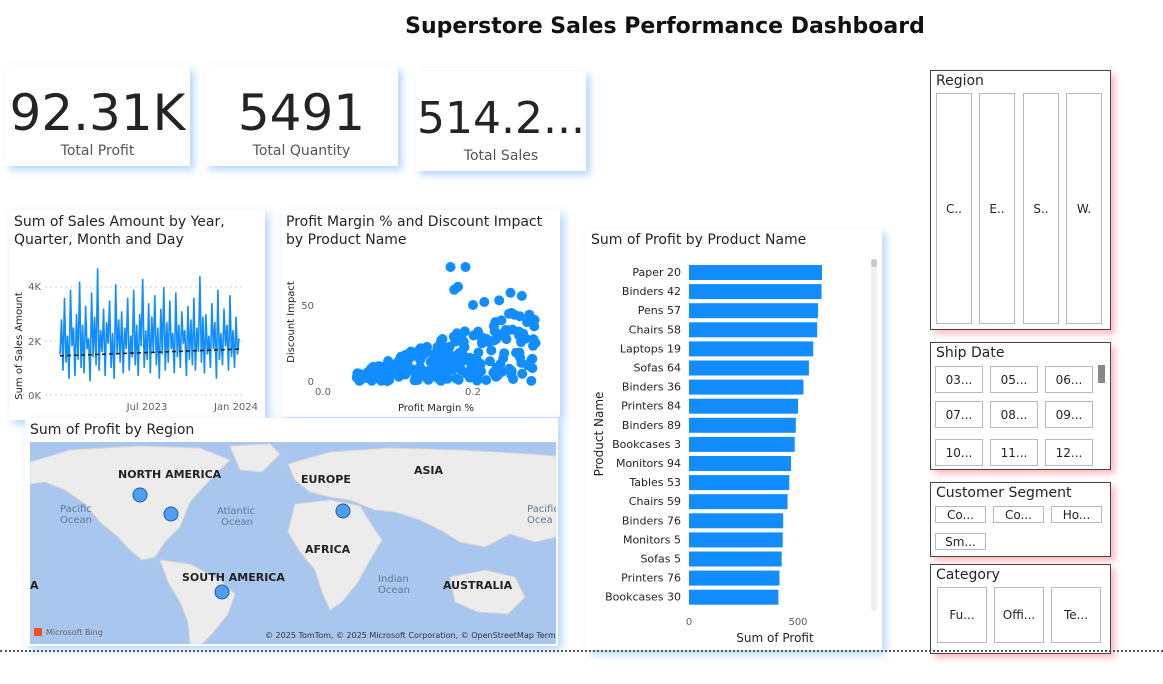  I want to click on sales-series-line, so click(149, 325).